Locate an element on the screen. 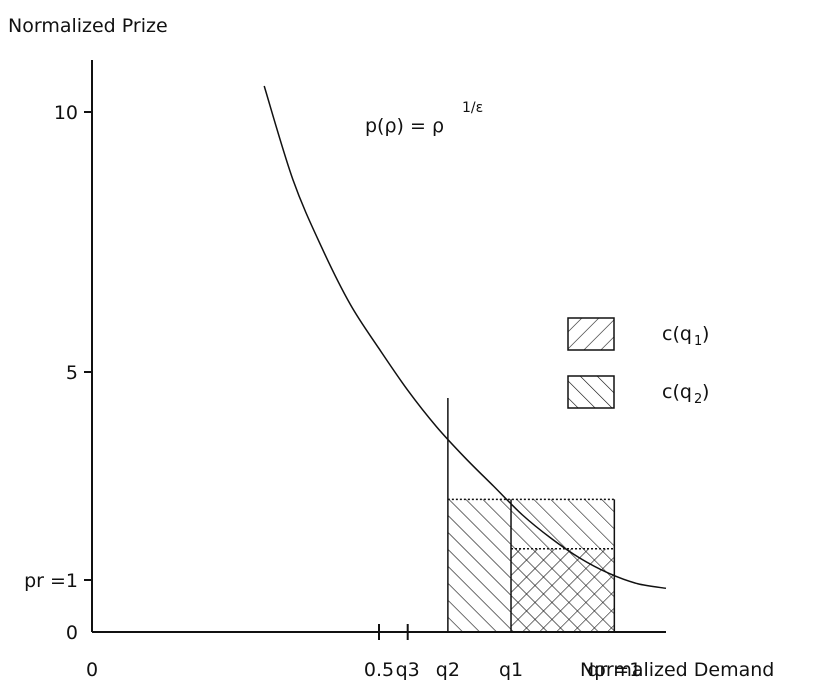 The height and width of the screenshot is (688, 840). legend-swatch-c-q1 is located at coordinates (591, 334).